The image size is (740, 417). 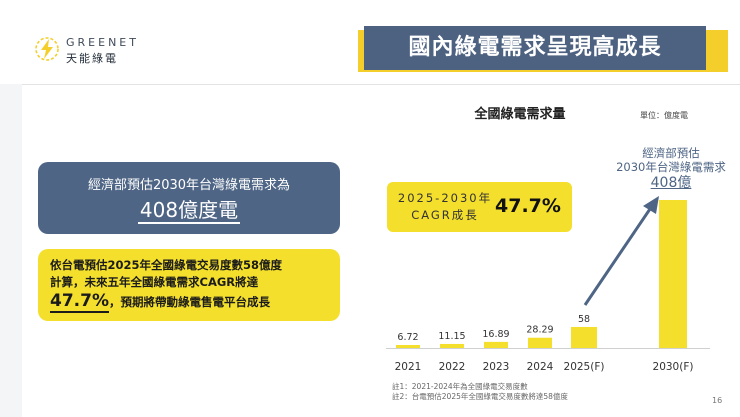 What do you see at coordinates (671, 183) in the screenshot?
I see `annotation-value: 408億` at bounding box center [671, 183].